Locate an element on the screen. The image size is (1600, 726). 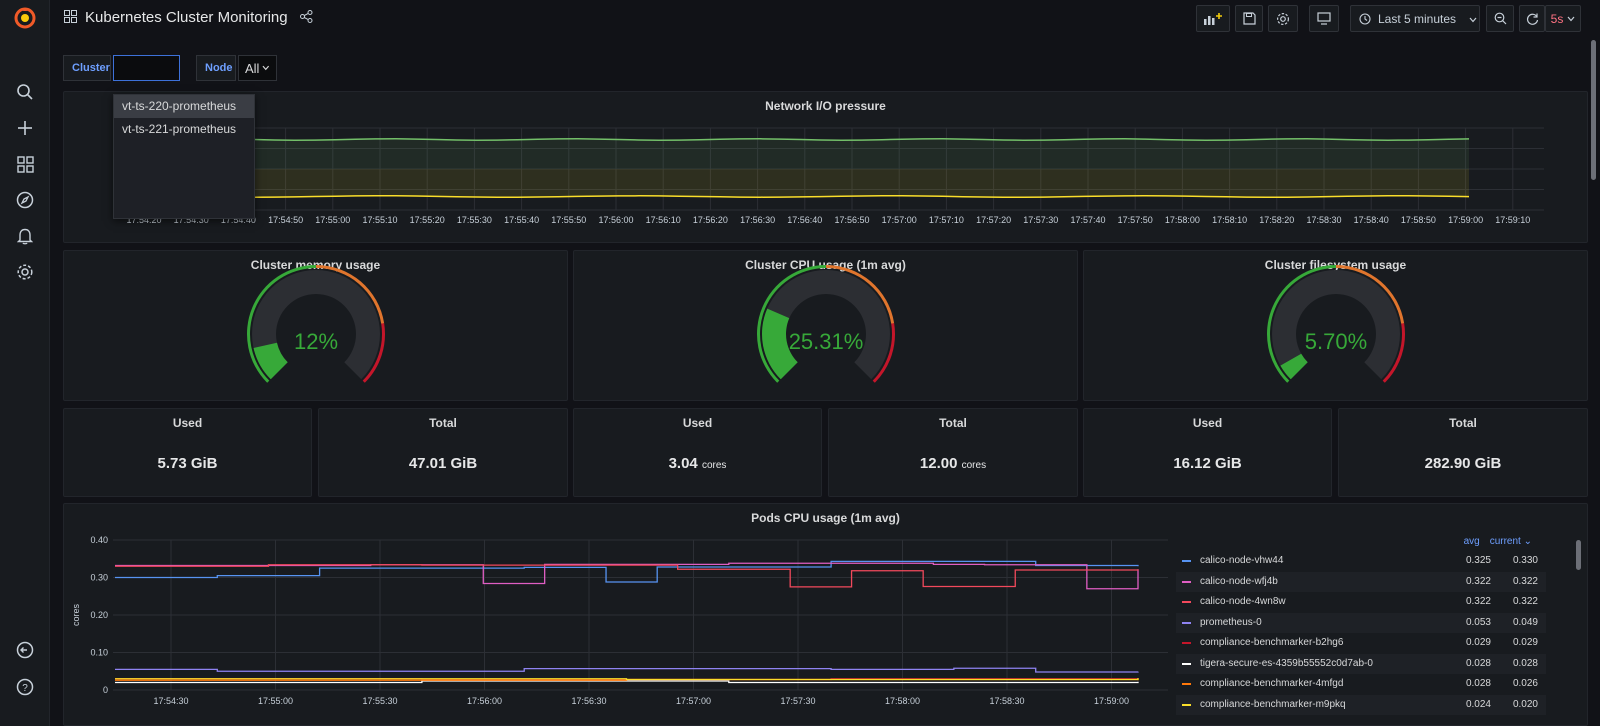
node-variable-value: All is located at coordinates (252, 68).